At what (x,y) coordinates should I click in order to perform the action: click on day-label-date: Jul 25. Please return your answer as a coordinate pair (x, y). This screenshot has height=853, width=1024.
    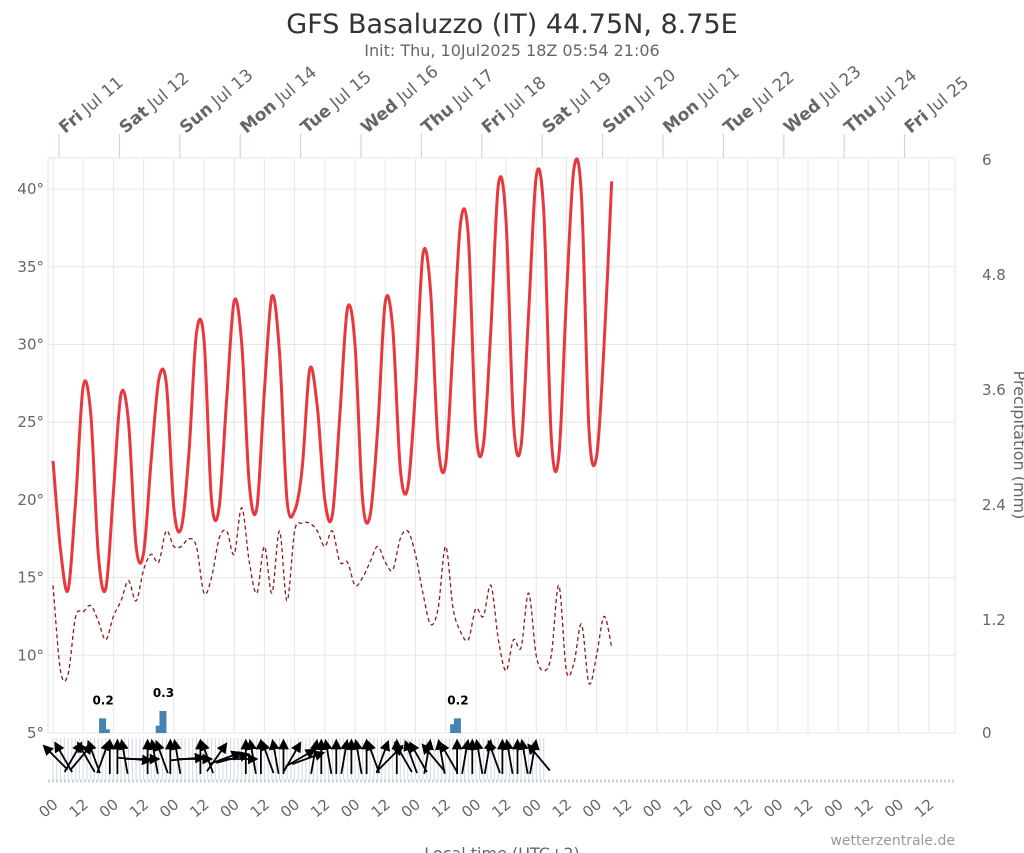
    Looking at the image, I should click on (948, 96).